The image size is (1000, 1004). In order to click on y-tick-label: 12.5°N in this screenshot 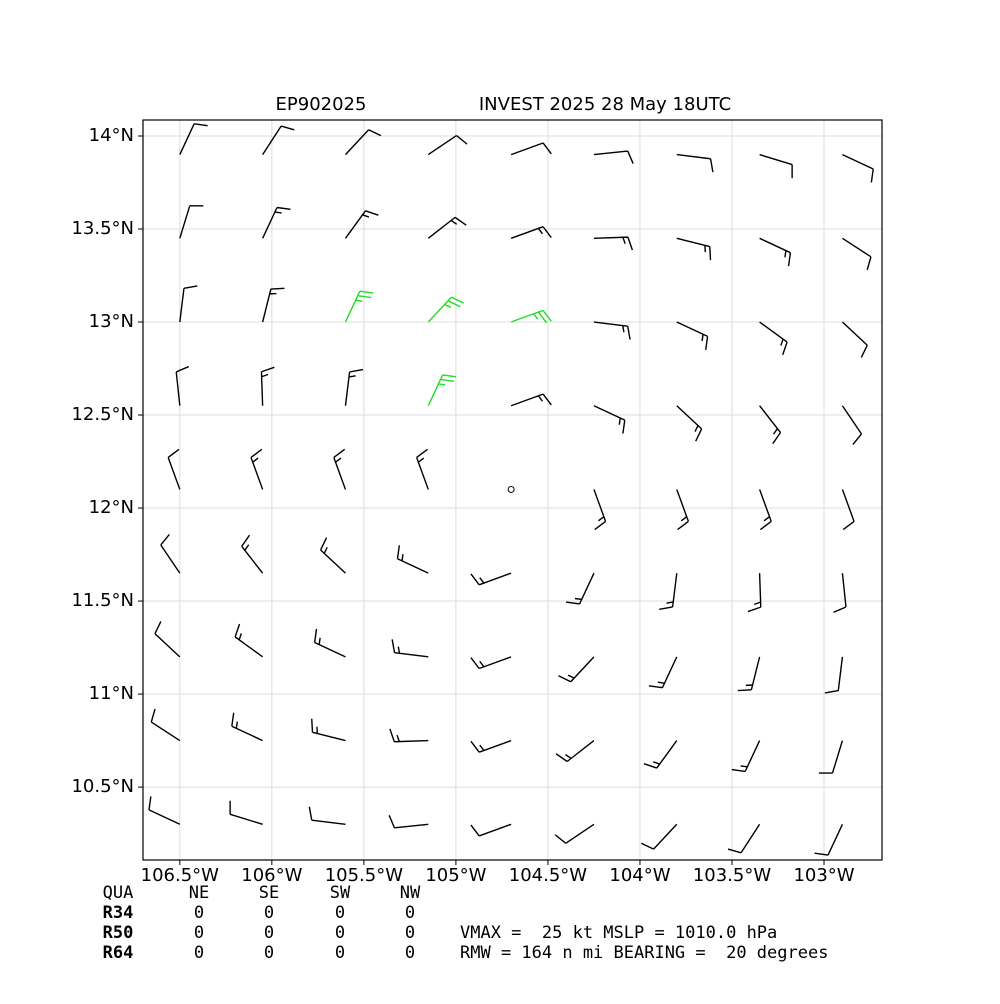, I will do `click(102, 414)`.